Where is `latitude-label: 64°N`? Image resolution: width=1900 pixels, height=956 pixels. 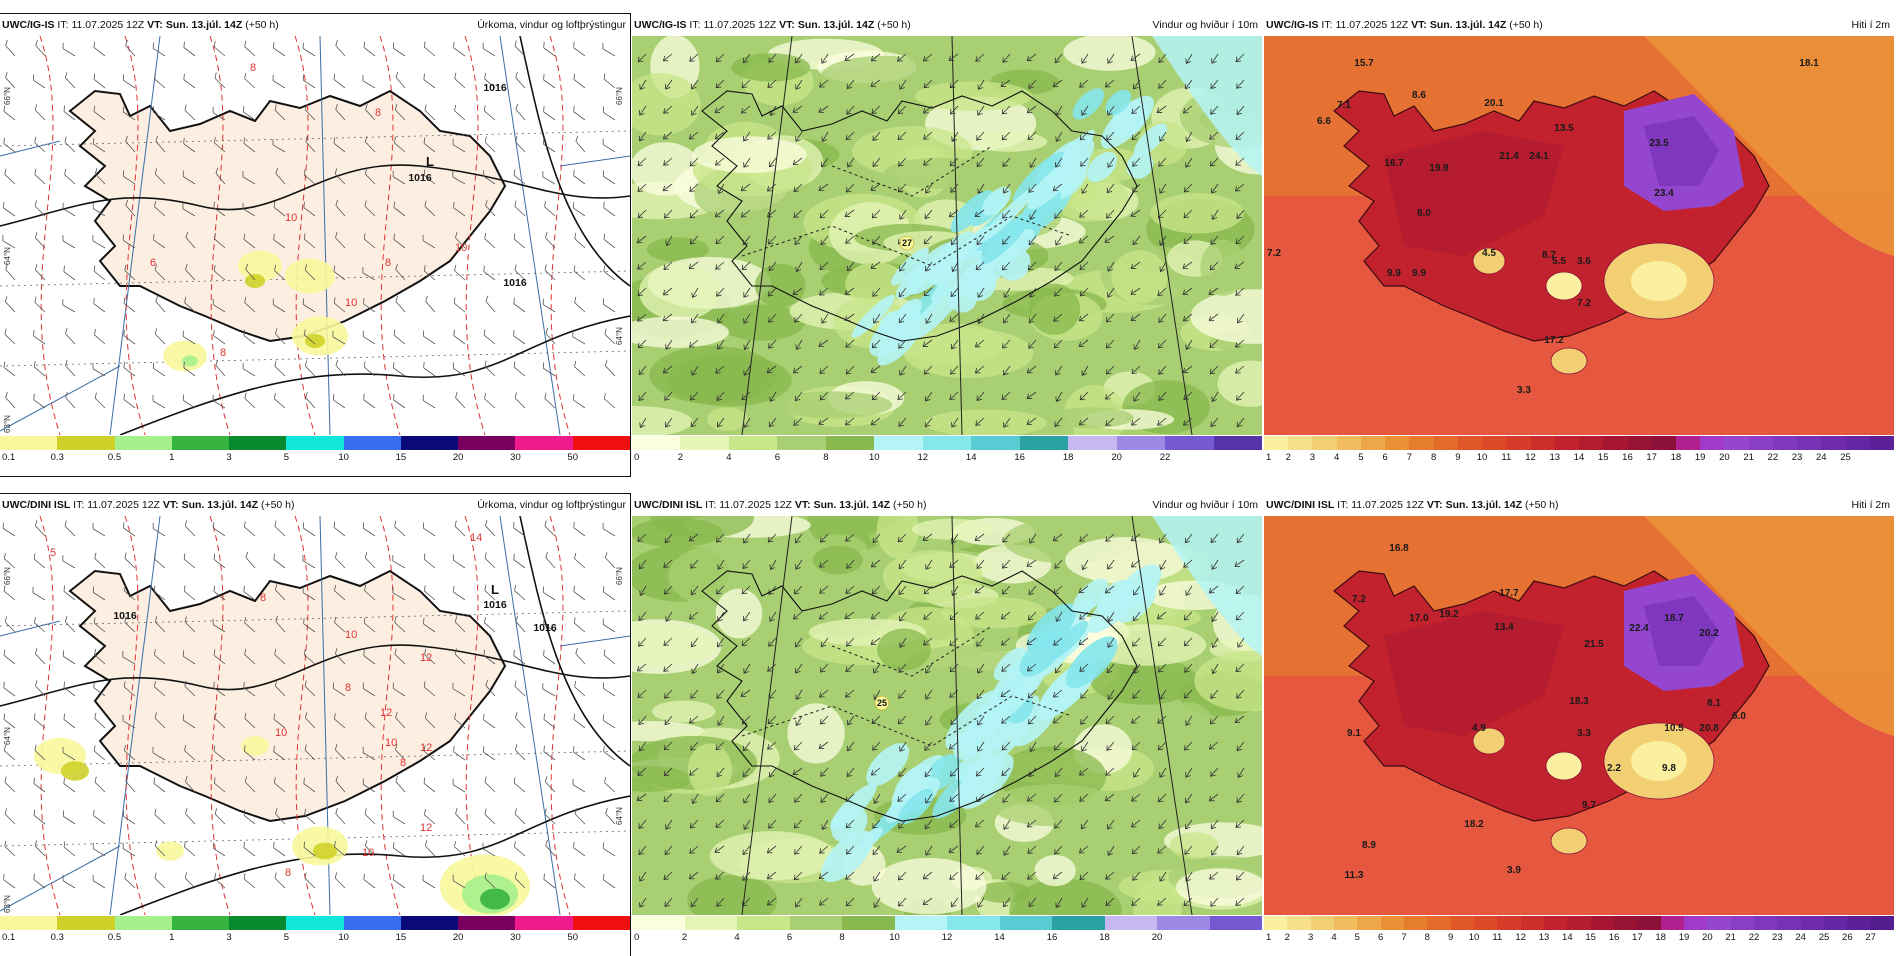 latitude-label: 64°N is located at coordinates (619, 336).